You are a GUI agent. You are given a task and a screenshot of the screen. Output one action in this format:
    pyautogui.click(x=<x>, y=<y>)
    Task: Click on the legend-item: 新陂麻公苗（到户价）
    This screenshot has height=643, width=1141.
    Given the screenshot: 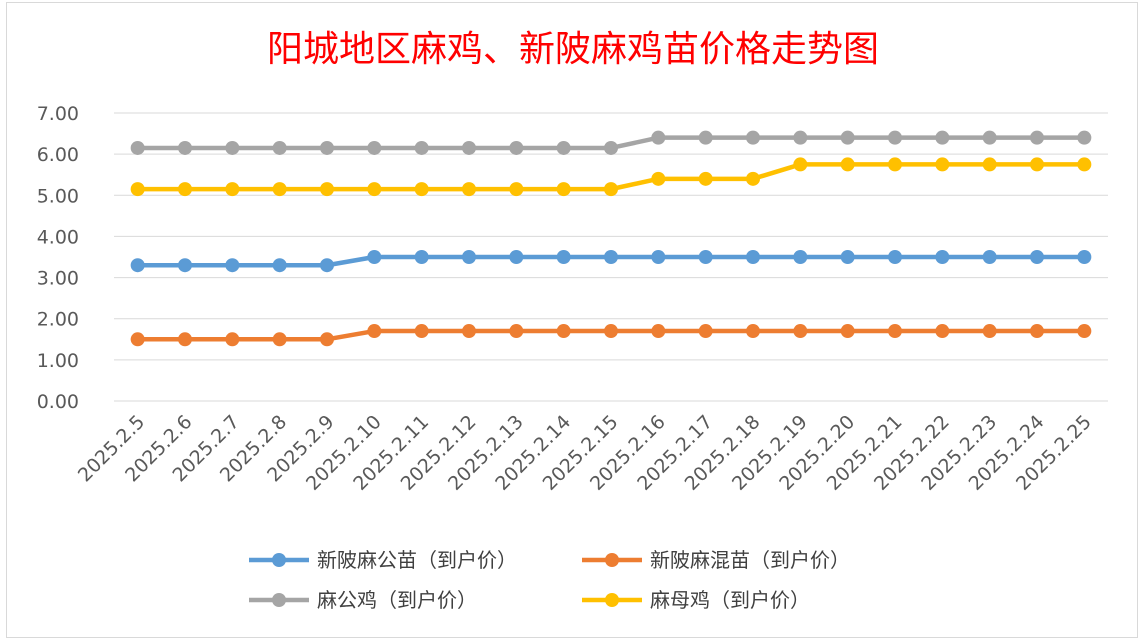 What is the action you would take?
    pyautogui.click(x=383, y=560)
    